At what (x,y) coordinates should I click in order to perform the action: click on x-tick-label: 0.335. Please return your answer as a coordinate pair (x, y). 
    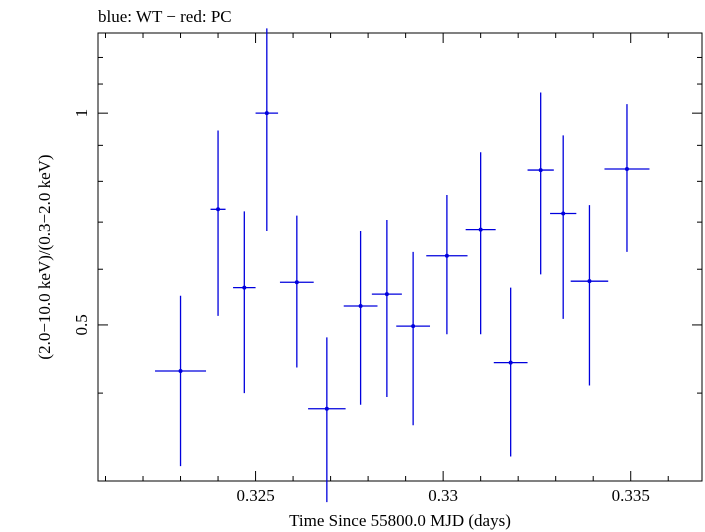
    Looking at the image, I should click on (631, 495).